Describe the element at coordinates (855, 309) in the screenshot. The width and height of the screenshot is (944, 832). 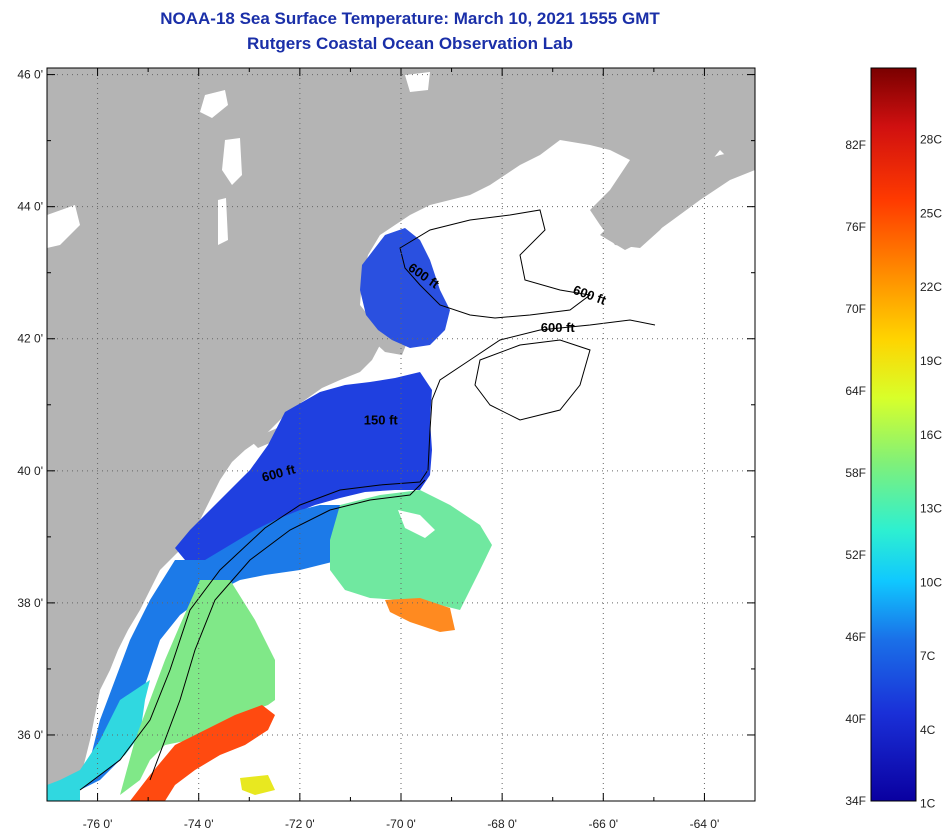
I see `colorbar-f-label: 70F` at that location.